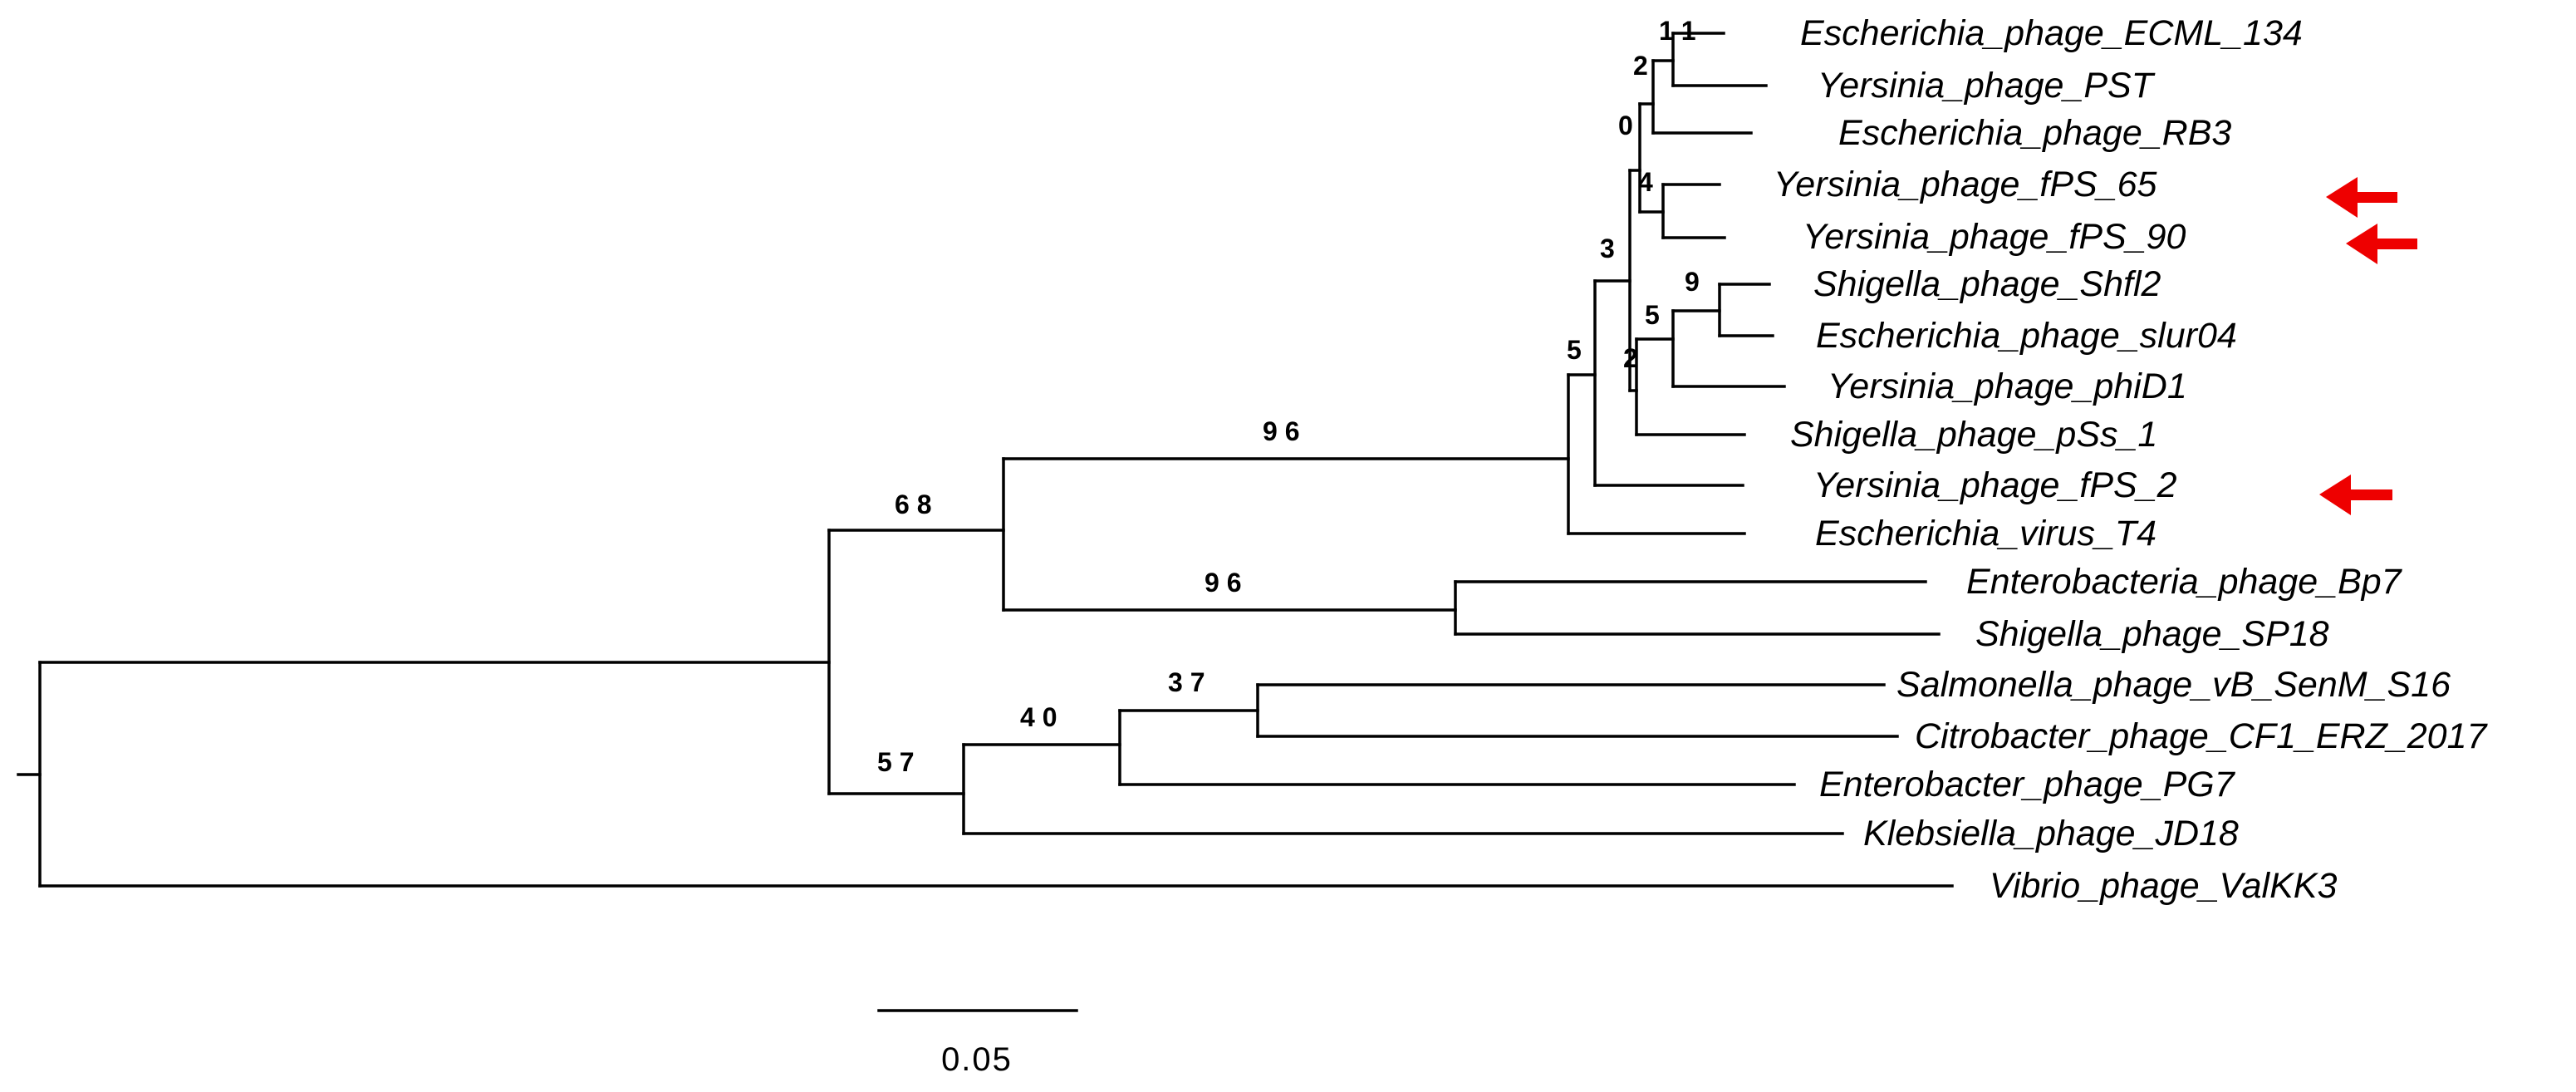 Image resolution: width=2576 pixels, height=1092 pixels. What do you see at coordinates (1995, 485) in the screenshot?
I see `taxon-label: Yersinia_phage_fPS_2` at bounding box center [1995, 485].